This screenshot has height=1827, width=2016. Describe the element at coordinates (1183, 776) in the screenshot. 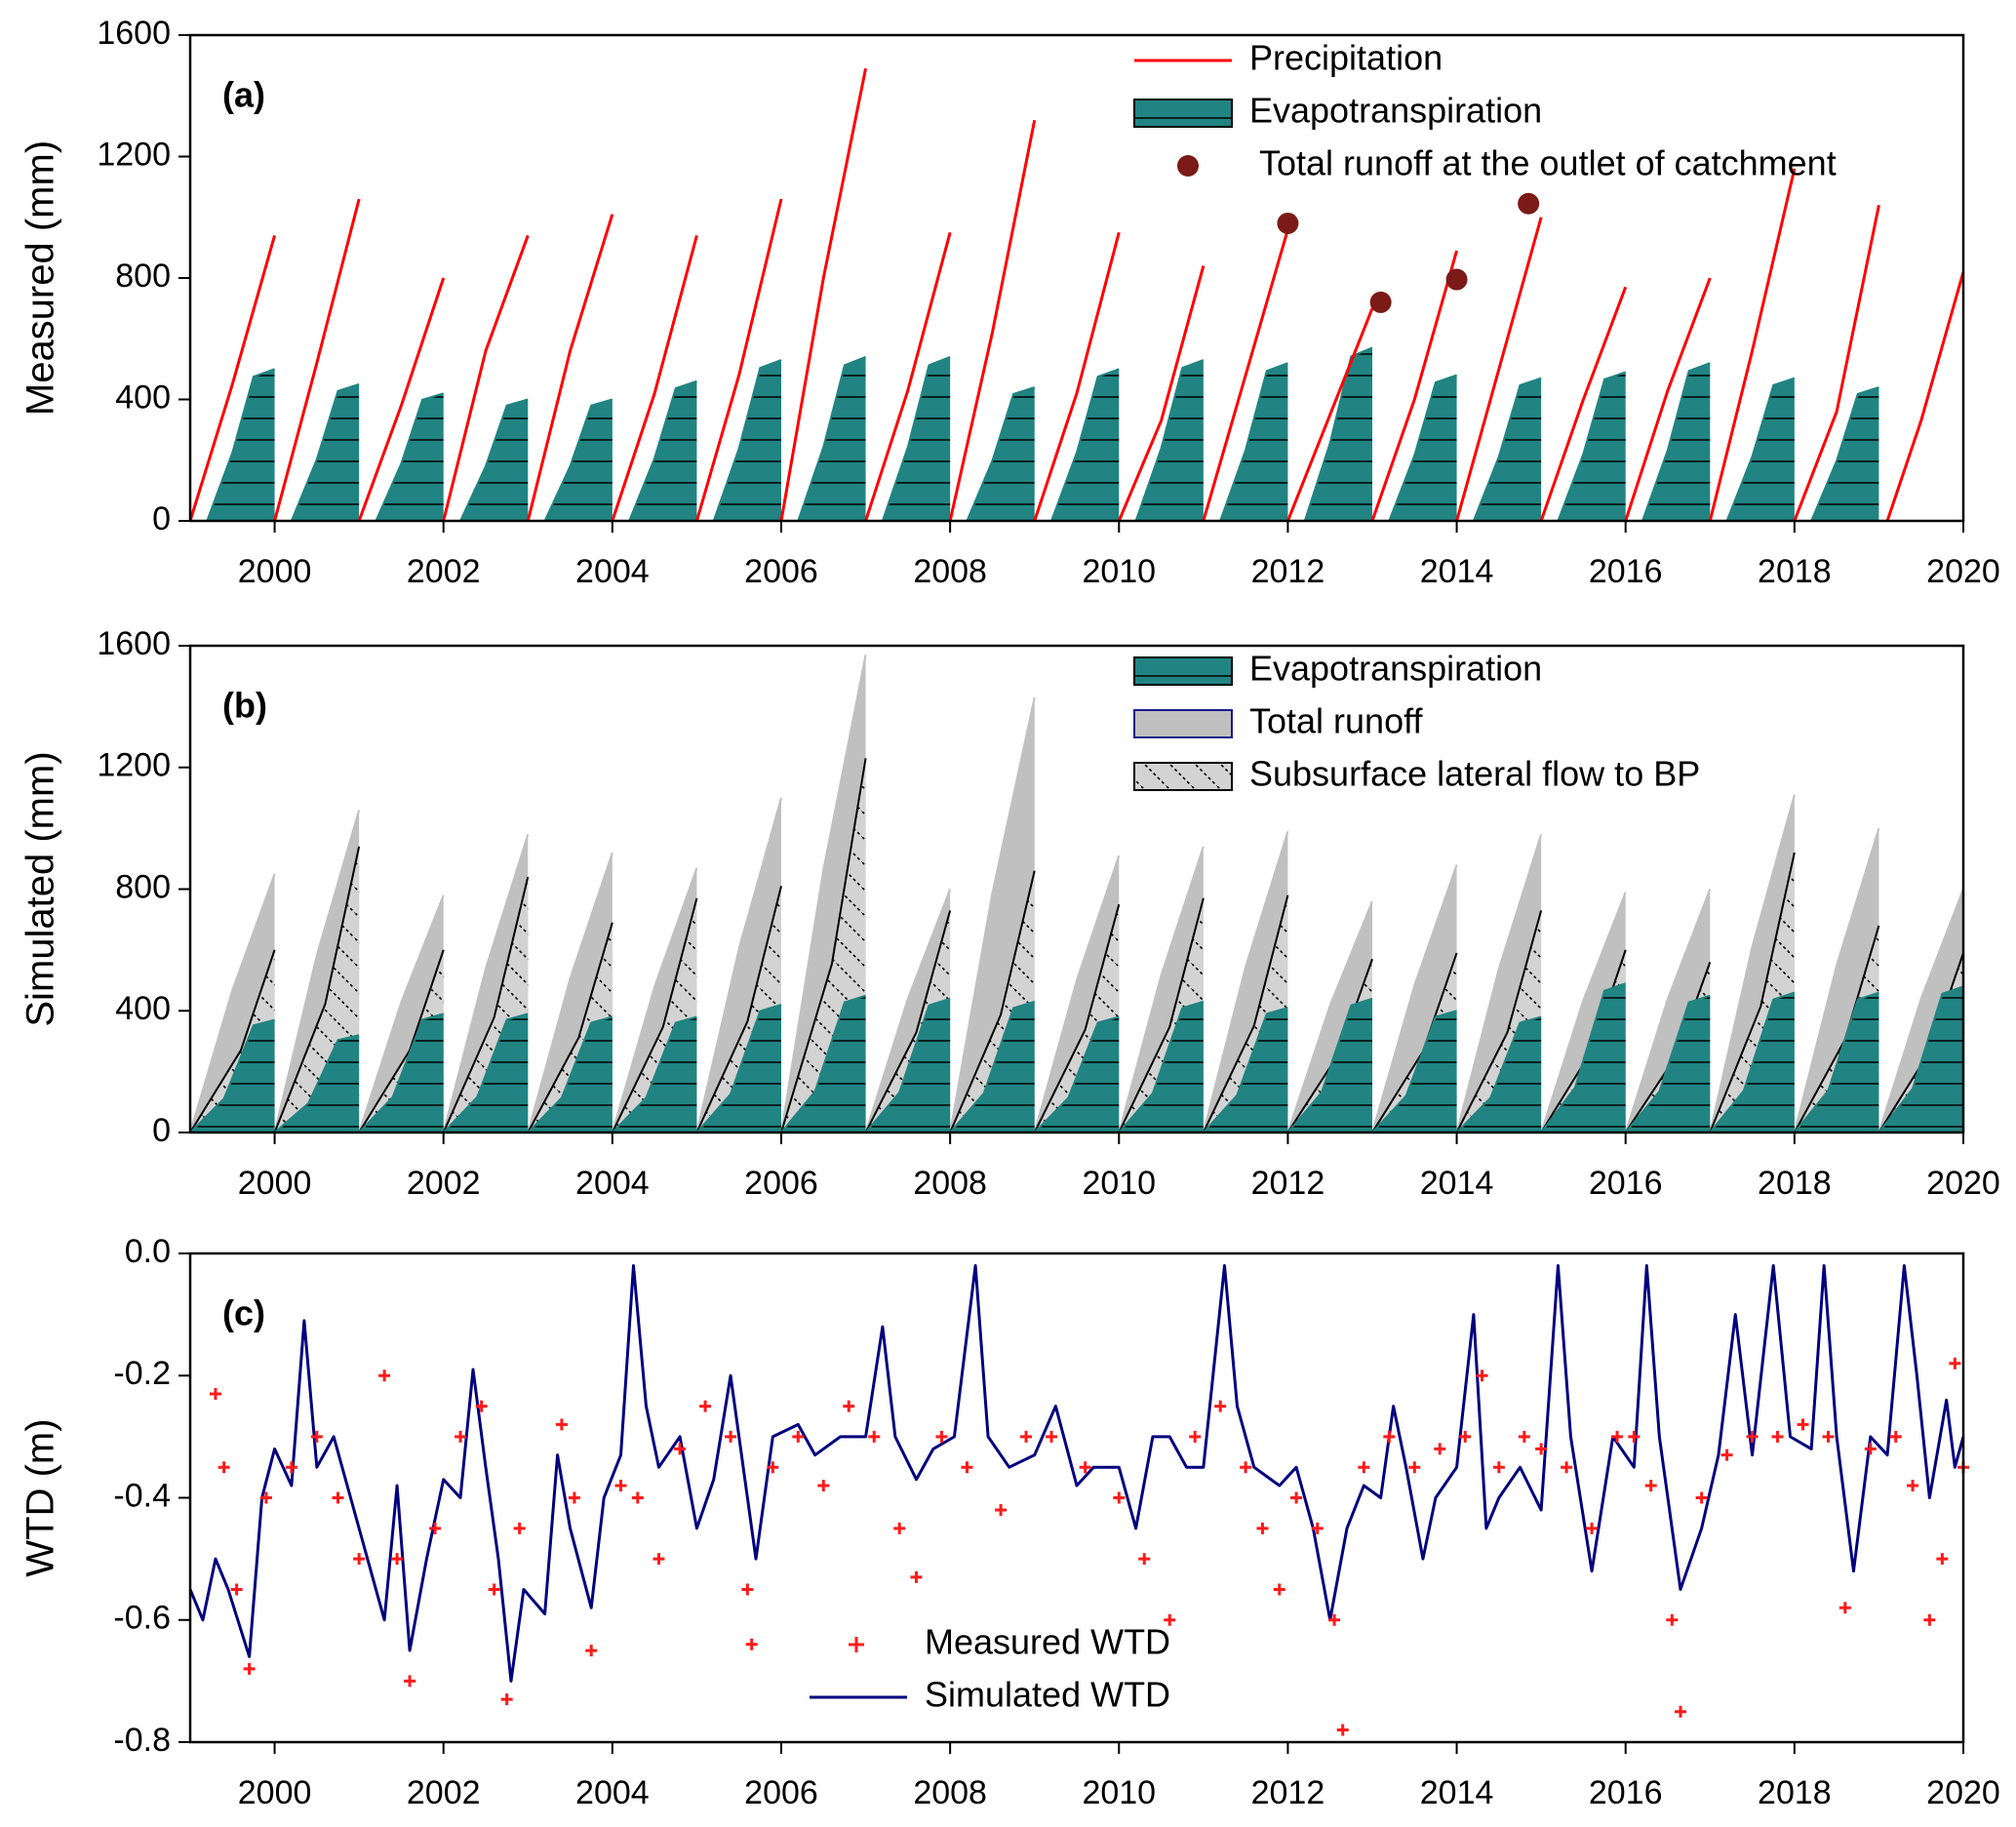

I see `legend-hatch` at that location.